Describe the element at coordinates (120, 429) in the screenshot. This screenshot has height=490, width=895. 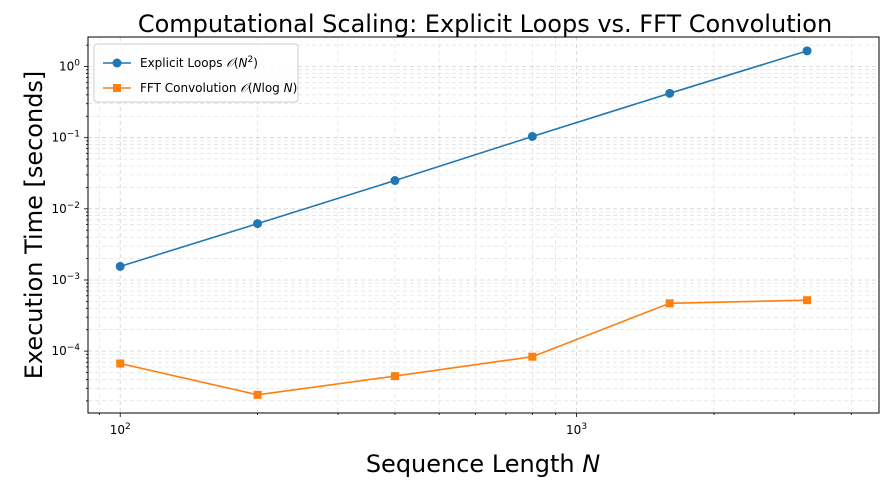
I see `x-tick-label: 102` at that location.